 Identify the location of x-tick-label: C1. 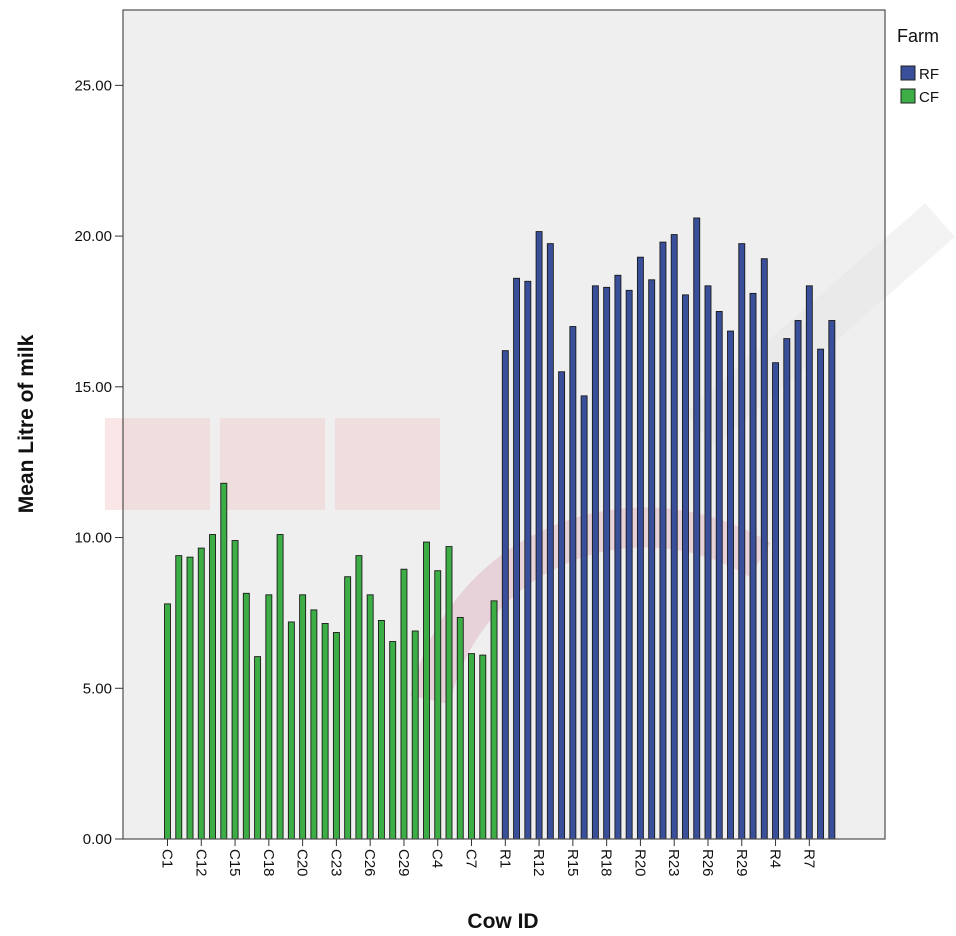
(167, 858).